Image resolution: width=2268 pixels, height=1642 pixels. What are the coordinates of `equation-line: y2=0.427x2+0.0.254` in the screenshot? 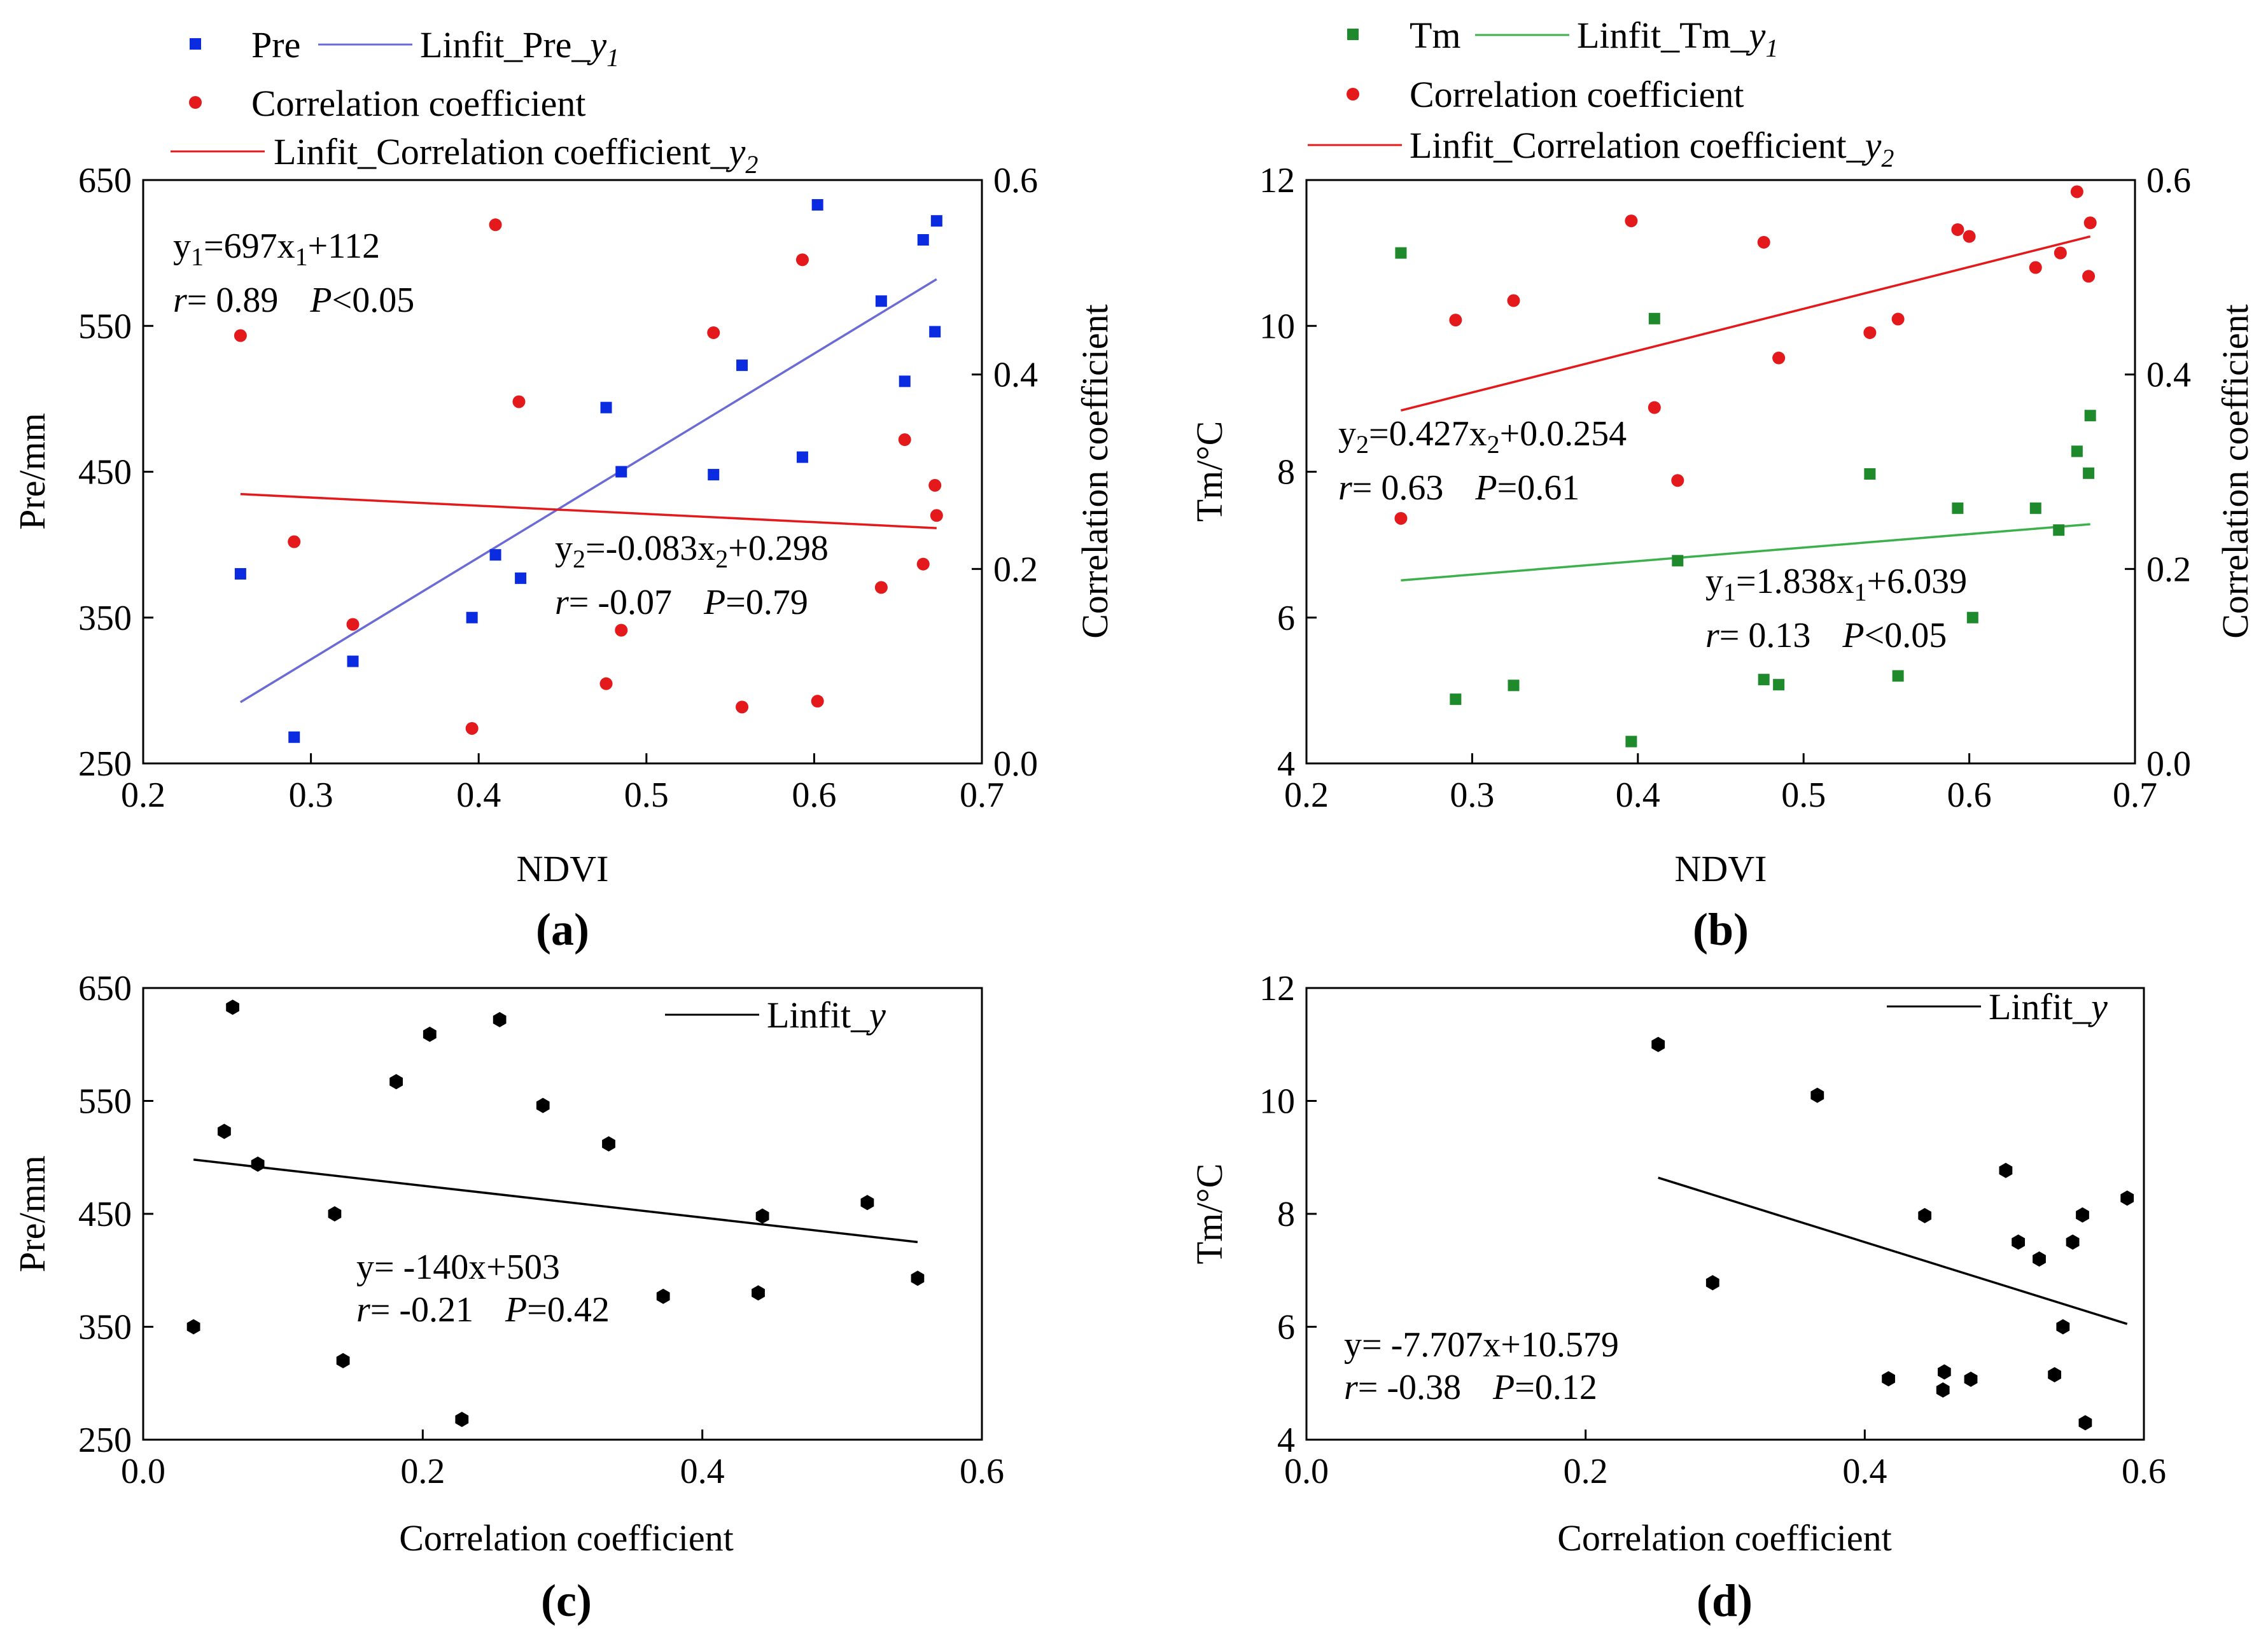 It's located at (1482, 436).